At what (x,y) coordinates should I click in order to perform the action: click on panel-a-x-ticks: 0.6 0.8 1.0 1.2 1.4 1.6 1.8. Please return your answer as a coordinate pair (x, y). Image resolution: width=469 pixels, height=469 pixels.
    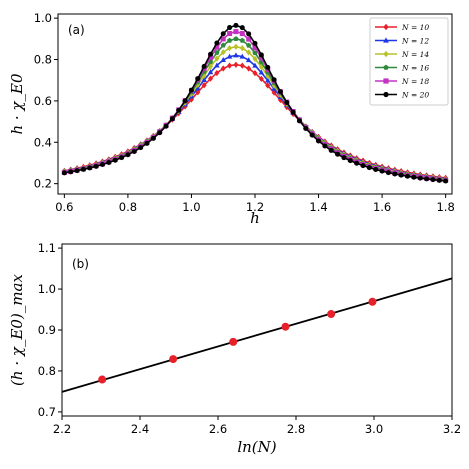
    Looking at the image, I should click on (255, 204).